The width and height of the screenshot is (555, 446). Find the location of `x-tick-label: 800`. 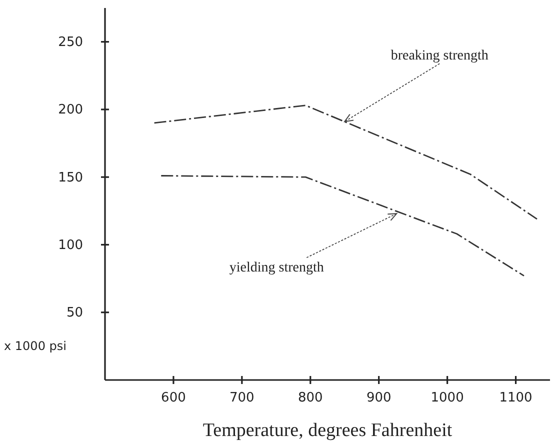

x-tick-label: 800 is located at coordinates (310, 398).